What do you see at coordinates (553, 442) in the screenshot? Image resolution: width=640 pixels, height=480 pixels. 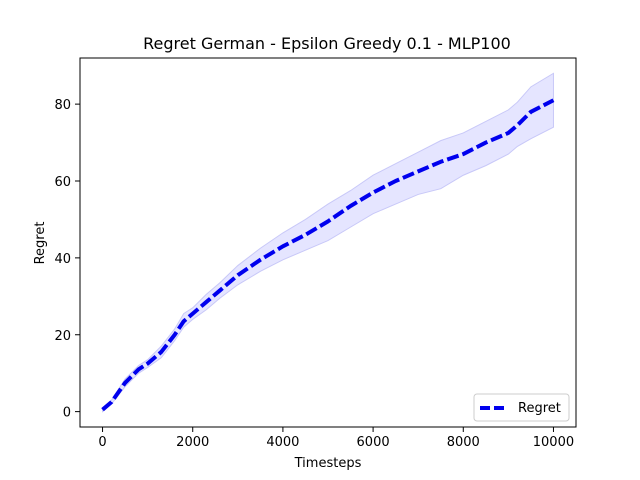 I see `x-tick-label: 10000` at bounding box center [553, 442].